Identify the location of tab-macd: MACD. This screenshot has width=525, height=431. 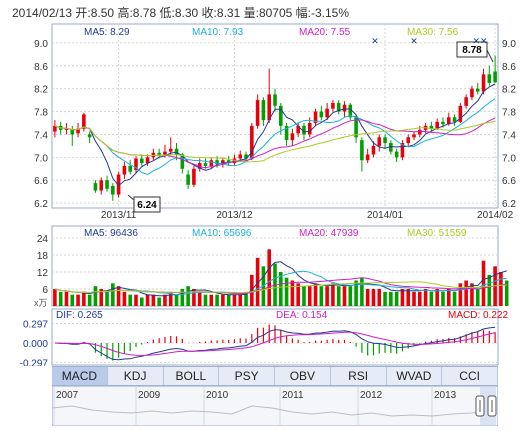
(80, 376).